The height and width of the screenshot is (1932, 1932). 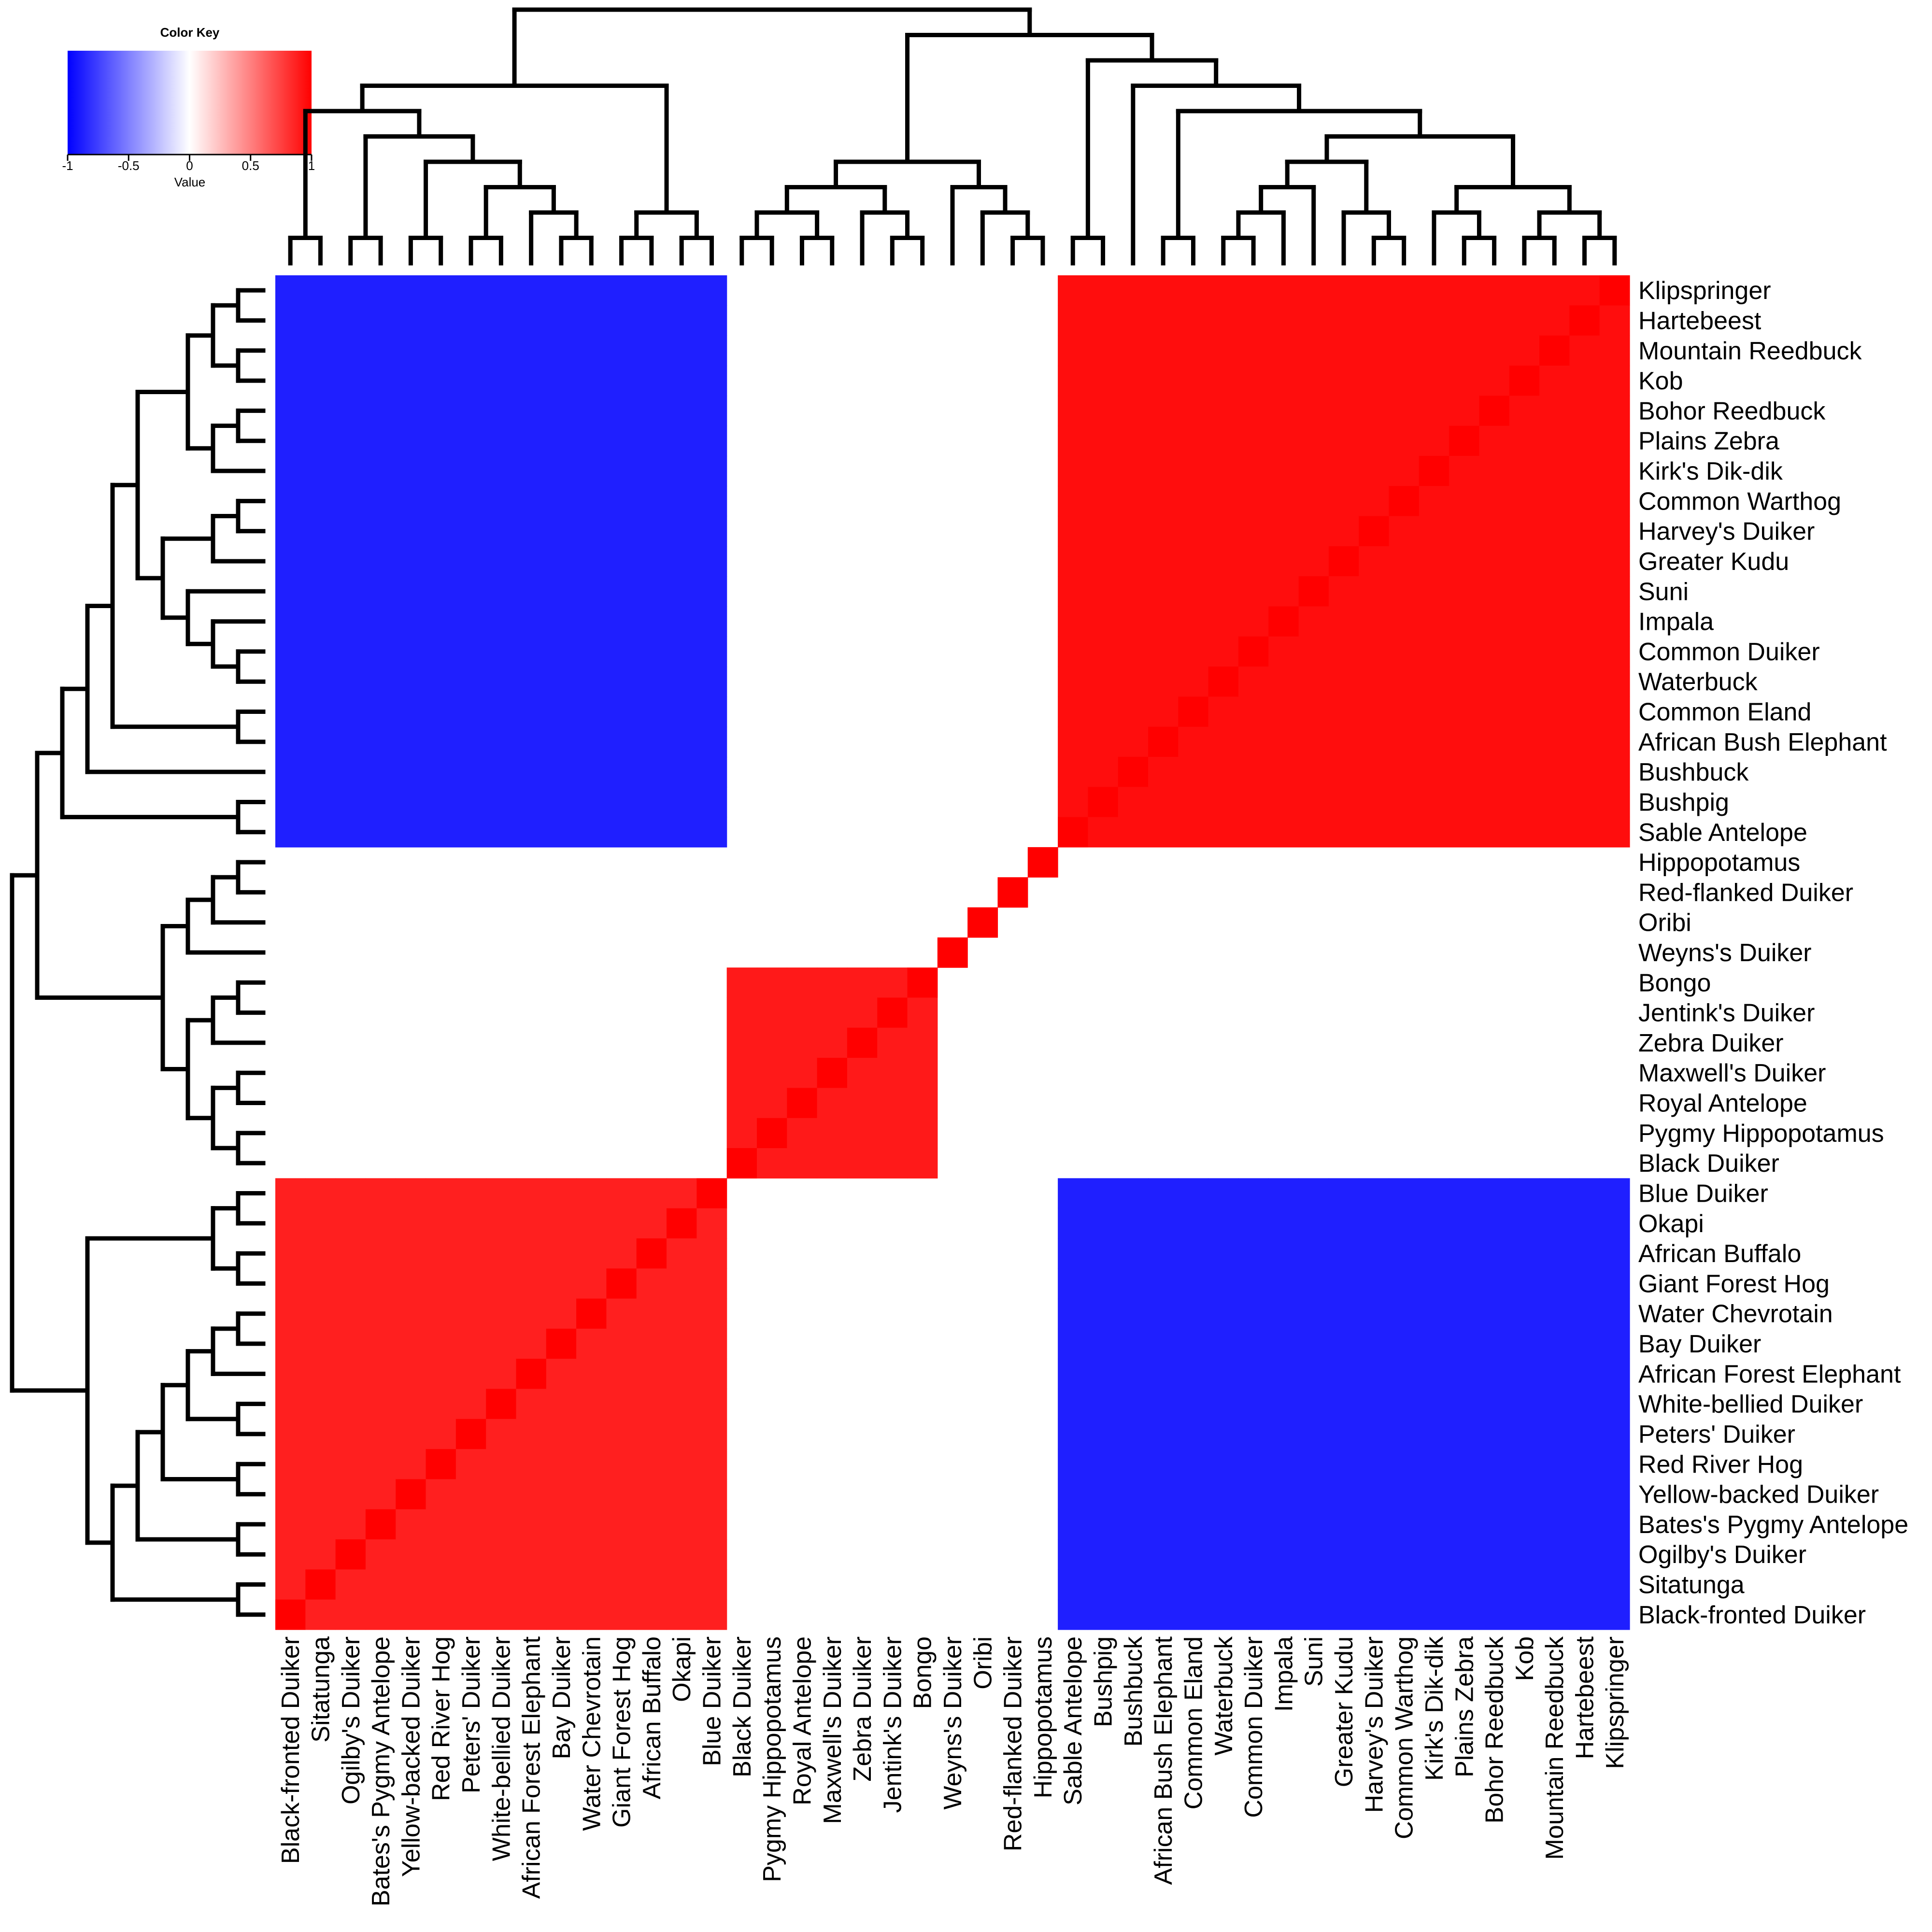 What do you see at coordinates (742, 1706) in the screenshot?
I see `column-label-black-duiker: Black Duiker` at bounding box center [742, 1706].